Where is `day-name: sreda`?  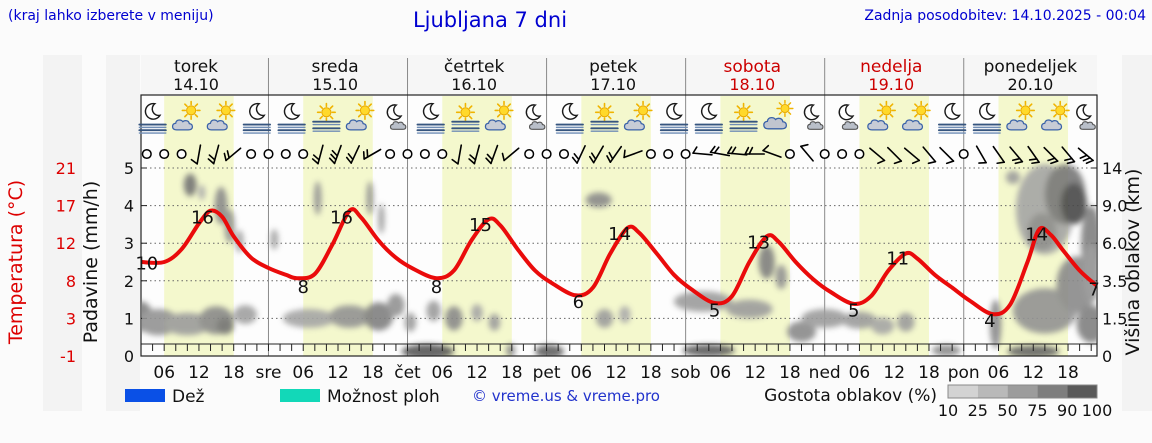 day-name: sreda is located at coordinates (335, 67).